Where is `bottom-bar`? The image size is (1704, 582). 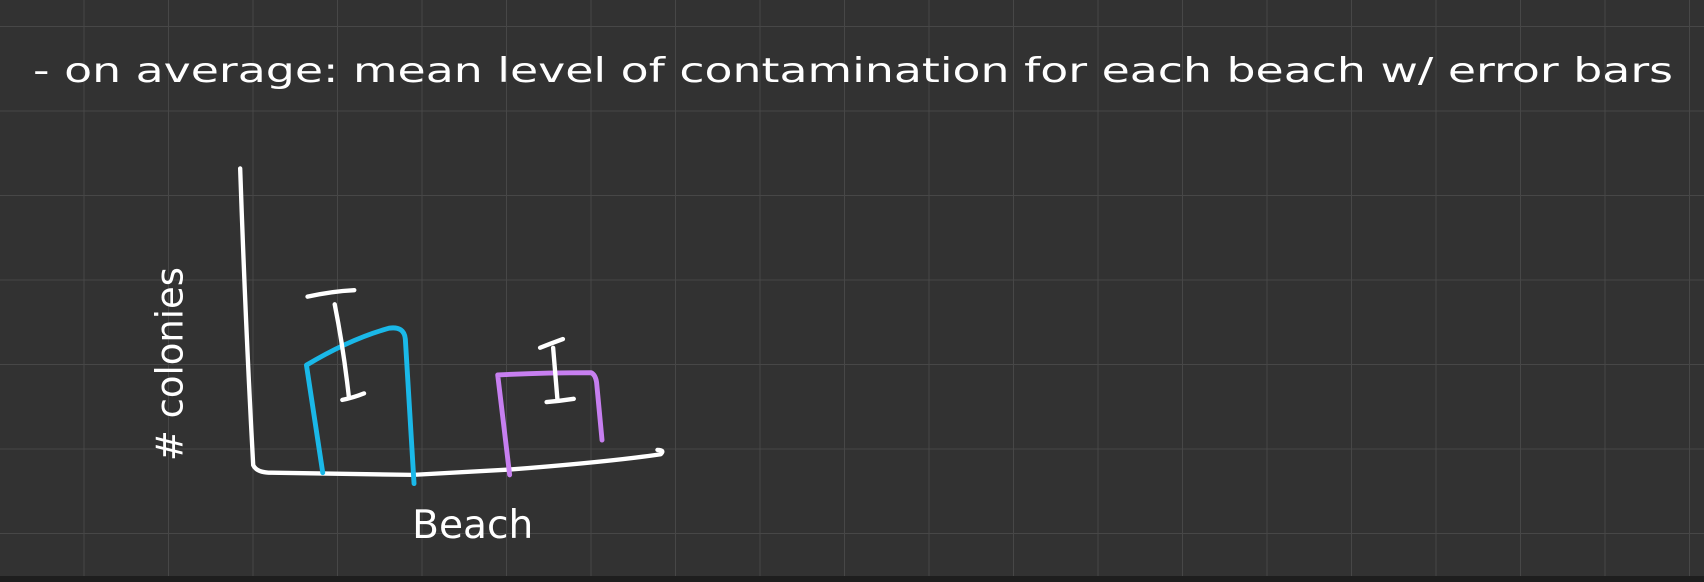
bottom-bar is located at coordinates (852, 579).